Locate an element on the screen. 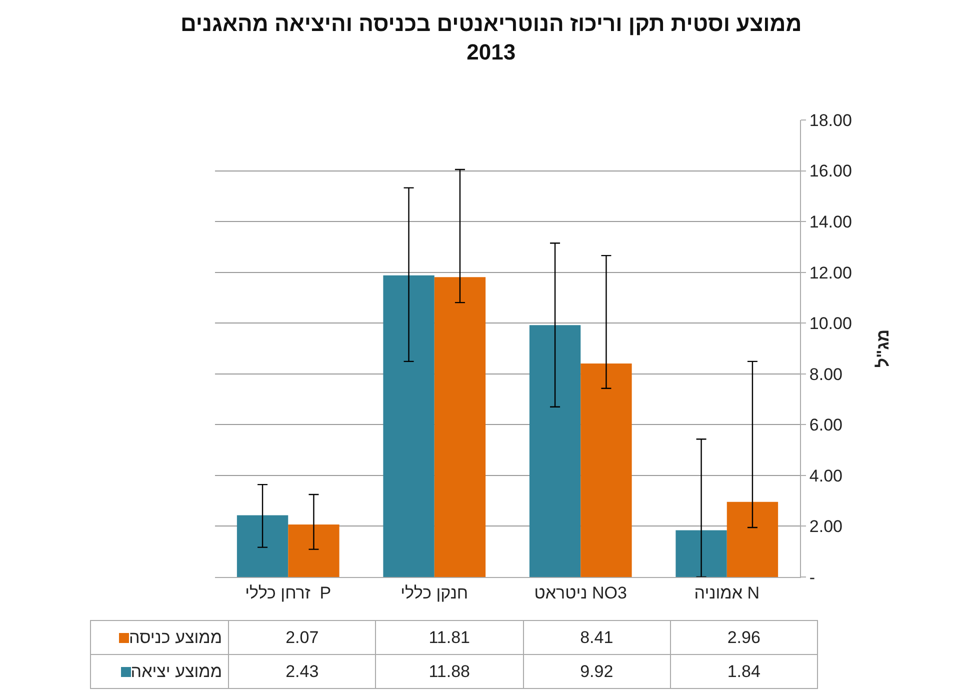  y-tick-label: 6.00 is located at coordinates (825, 425).